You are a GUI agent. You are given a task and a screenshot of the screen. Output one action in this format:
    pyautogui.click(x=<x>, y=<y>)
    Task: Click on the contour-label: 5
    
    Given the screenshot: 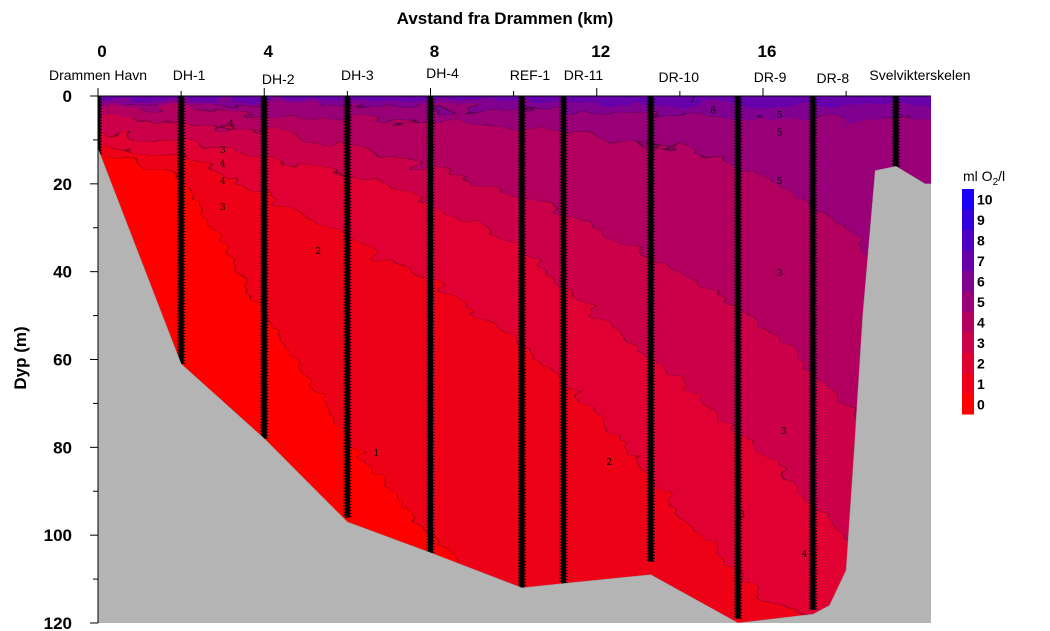 What is the action you would take?
    pyautogui.click(x=780, y=182)
    